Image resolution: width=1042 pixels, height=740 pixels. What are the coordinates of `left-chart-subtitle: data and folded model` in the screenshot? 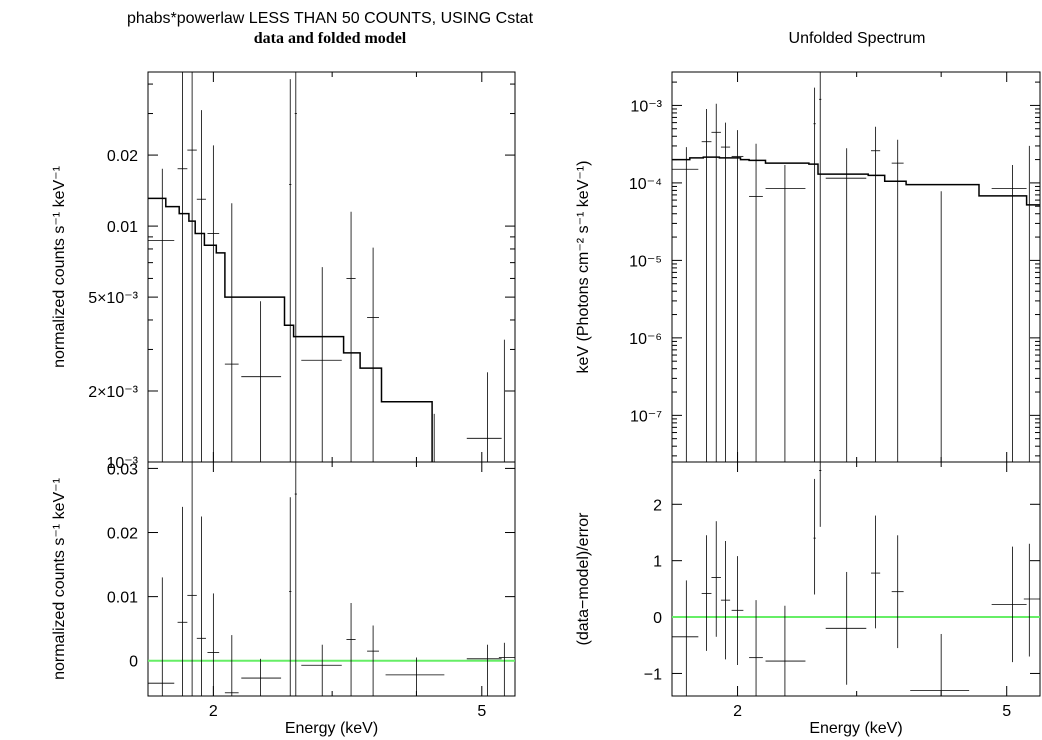 It's located at (330, 38).